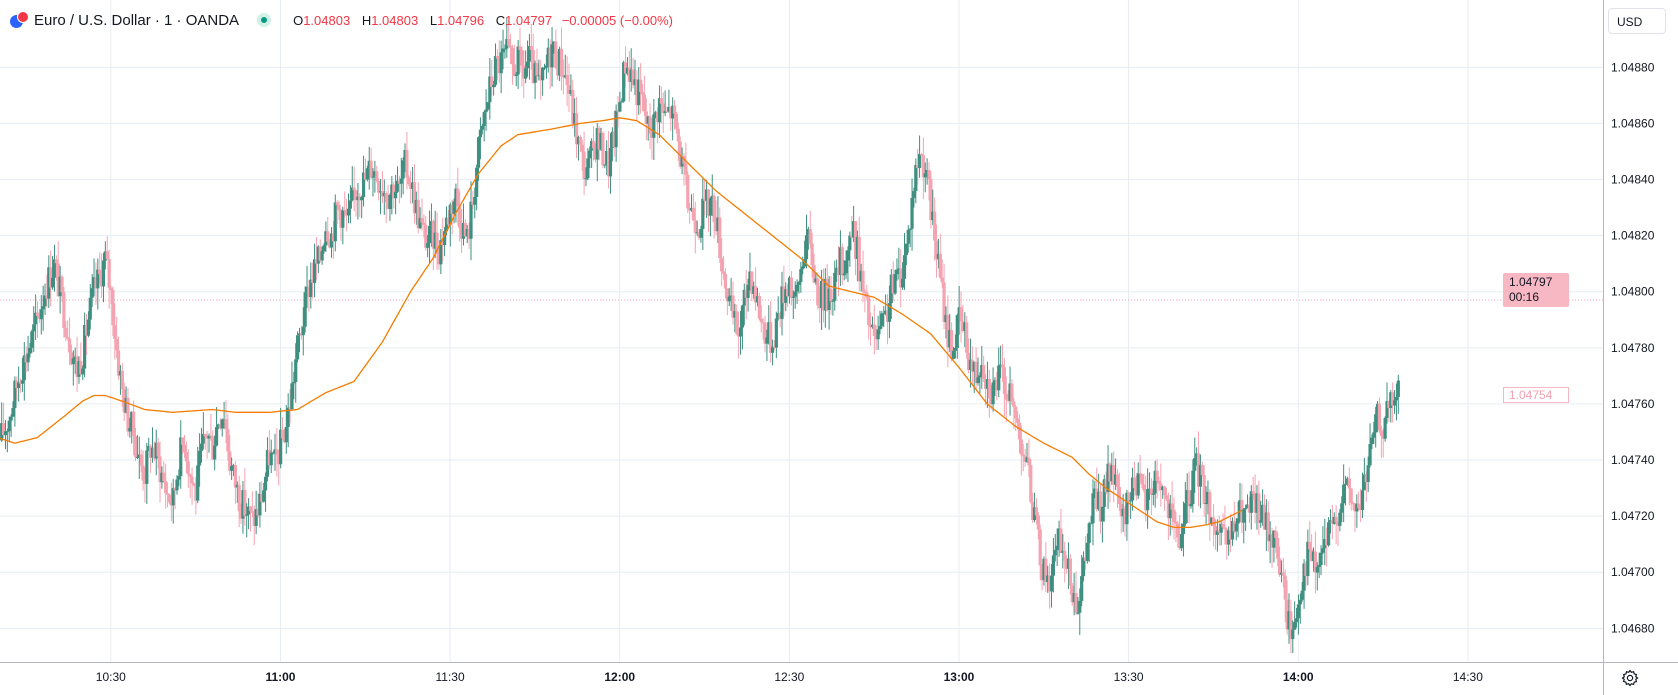 The width and height of the screenshot is (1678, 695). Describe the element at coordinates (1637, 21) in the screenshot. I see `currency-selector: USD` at that location.